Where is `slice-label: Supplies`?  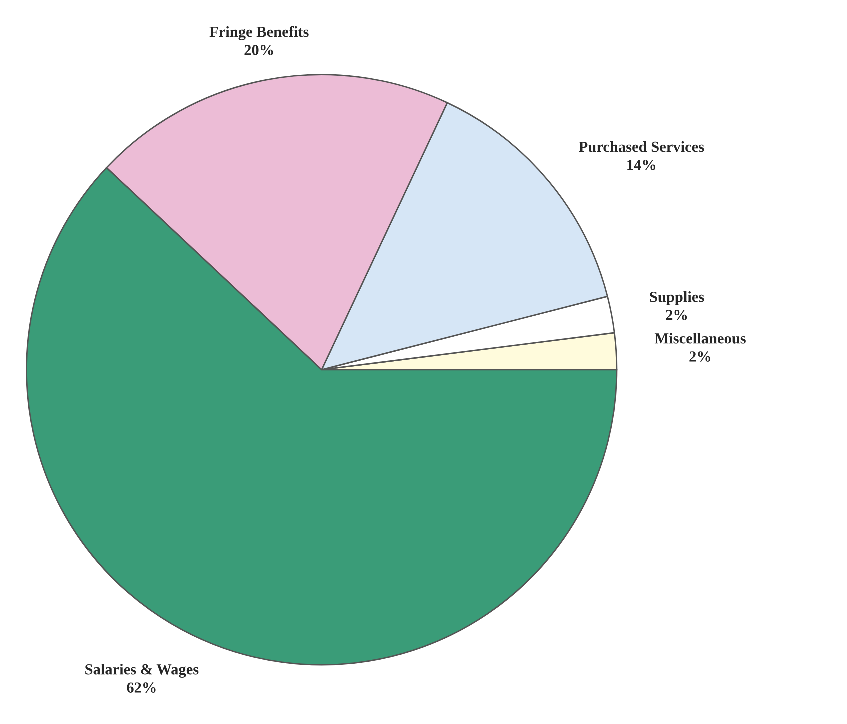 slice-label: Supplies is located at coordinates (677, 299).